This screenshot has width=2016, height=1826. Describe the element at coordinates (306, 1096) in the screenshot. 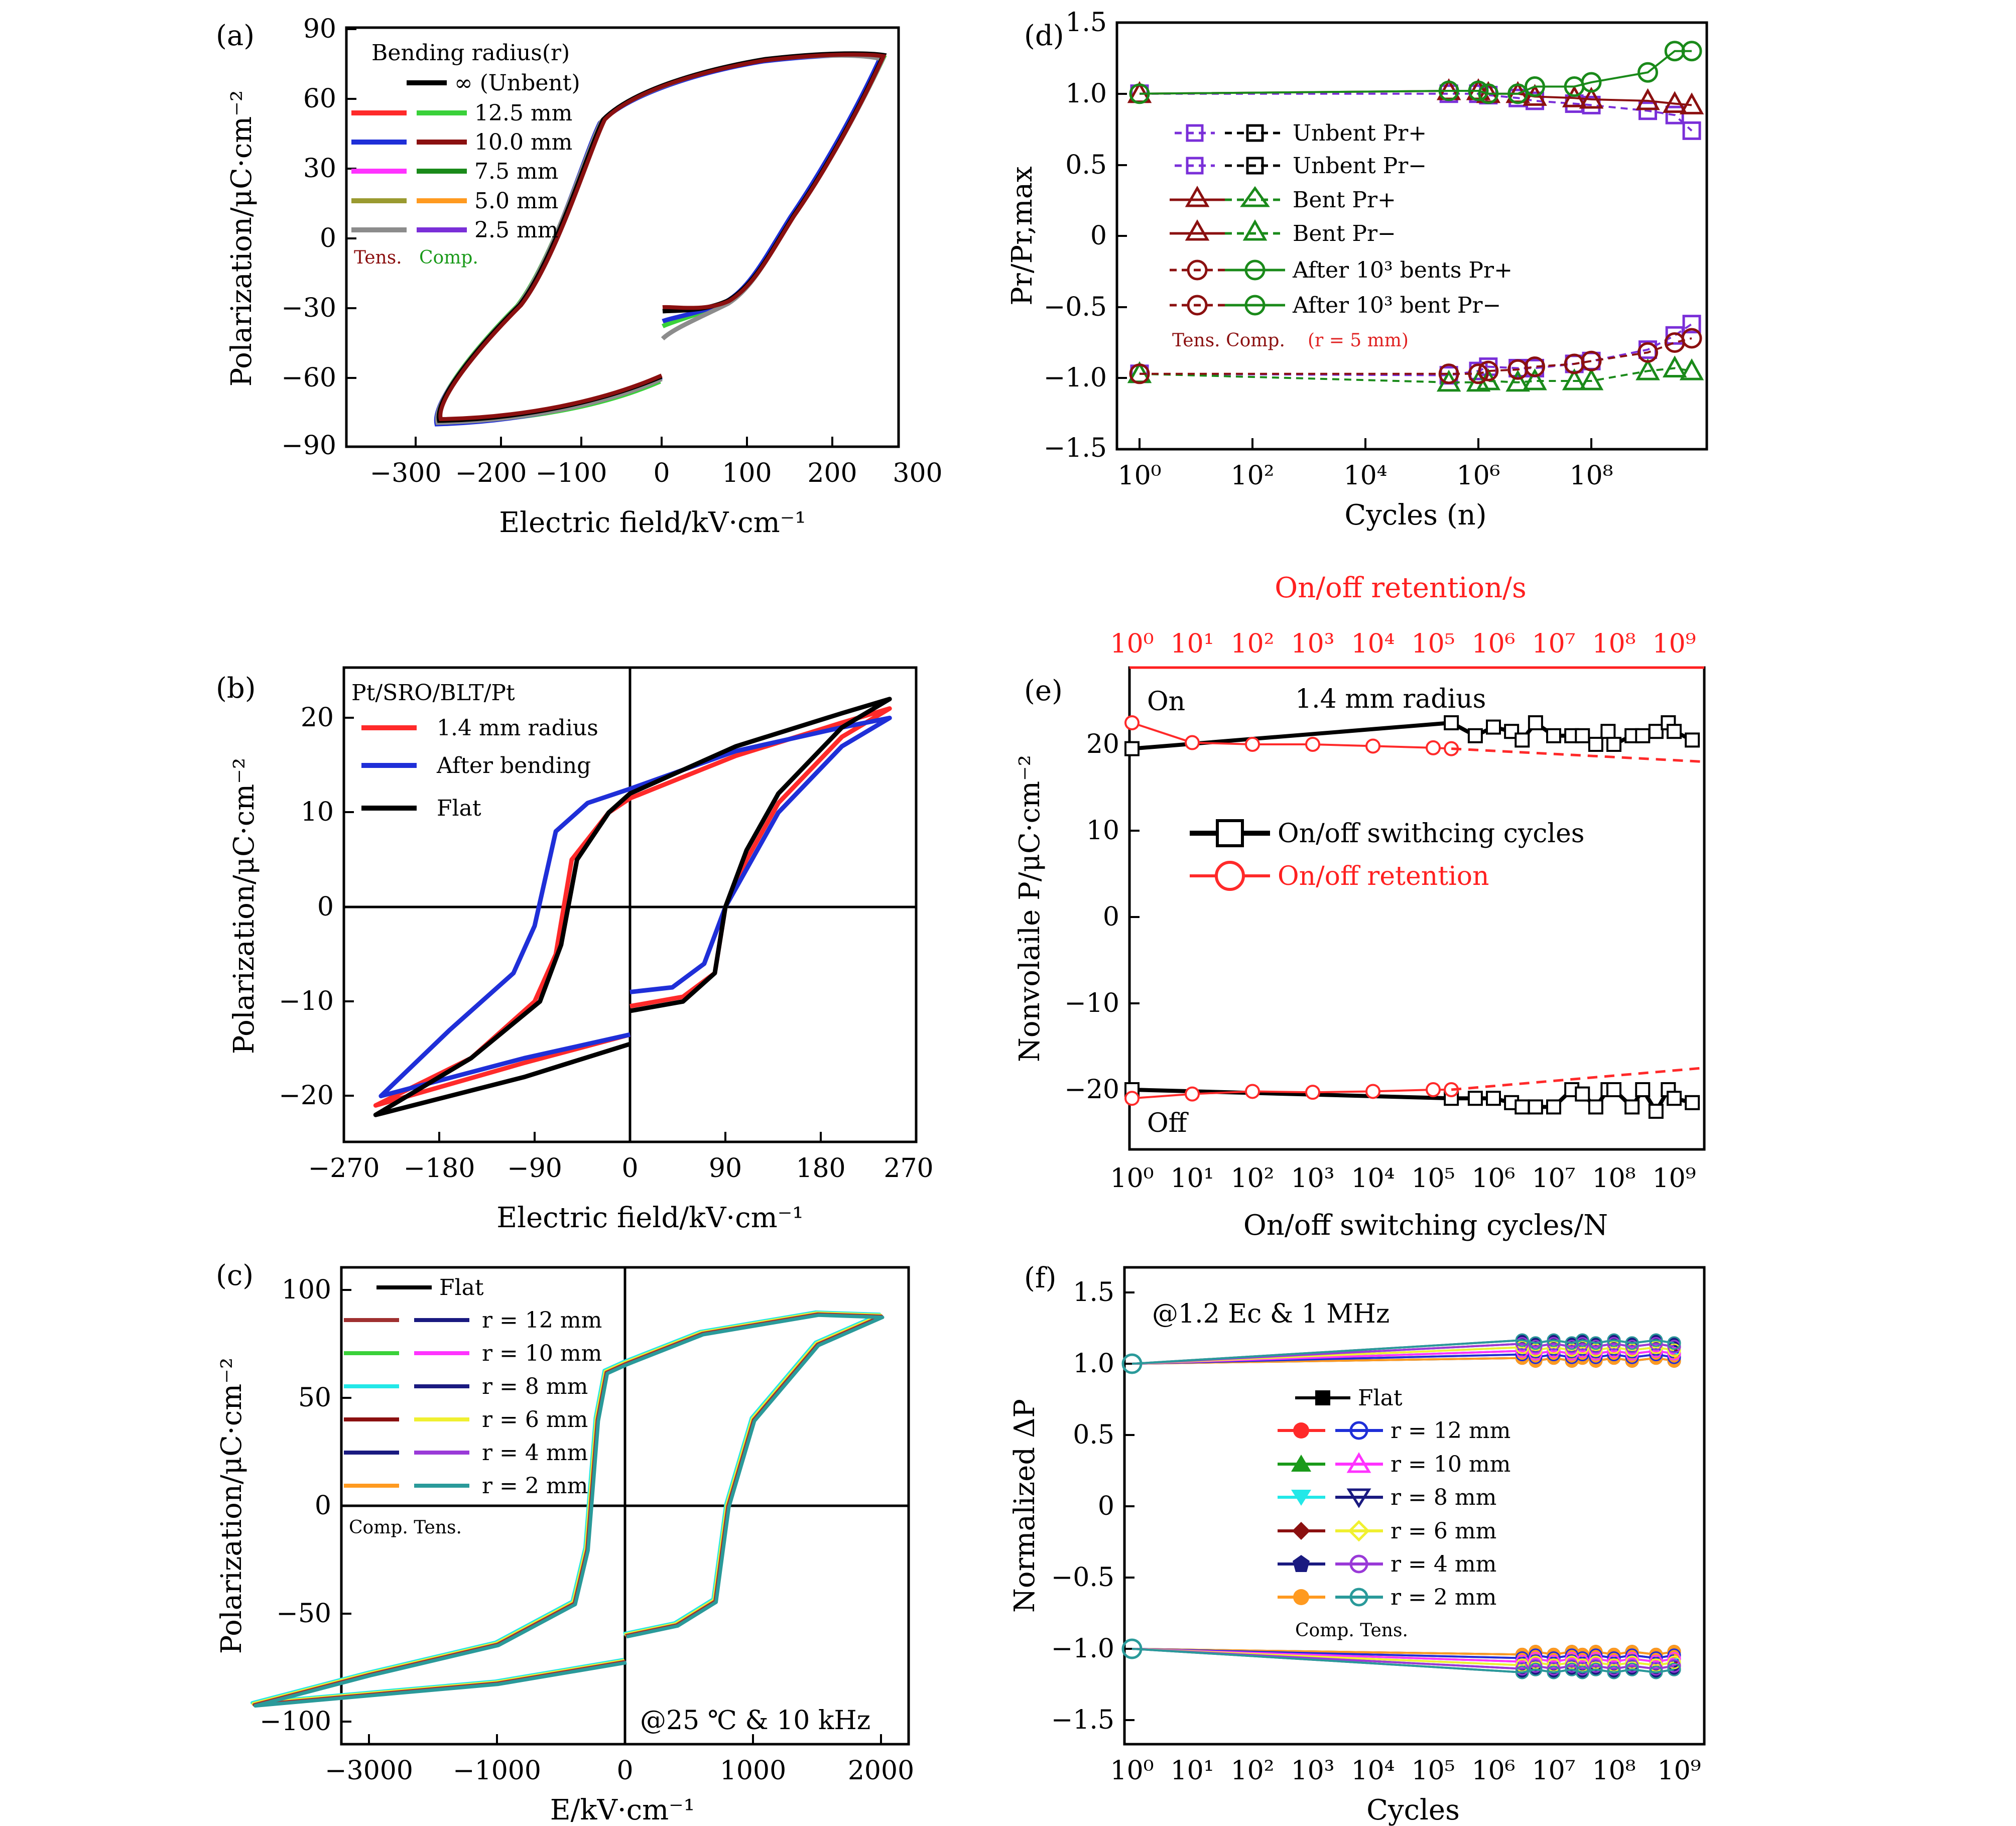

I see `panel-b-ytick-m20: −20` at that location.